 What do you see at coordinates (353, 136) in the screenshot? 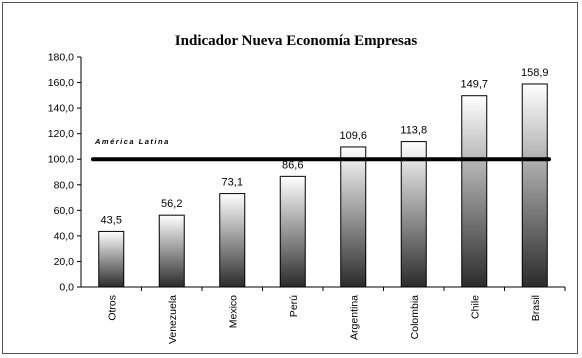
I see `data-label: 109,6` at bounding box center [353, 136].